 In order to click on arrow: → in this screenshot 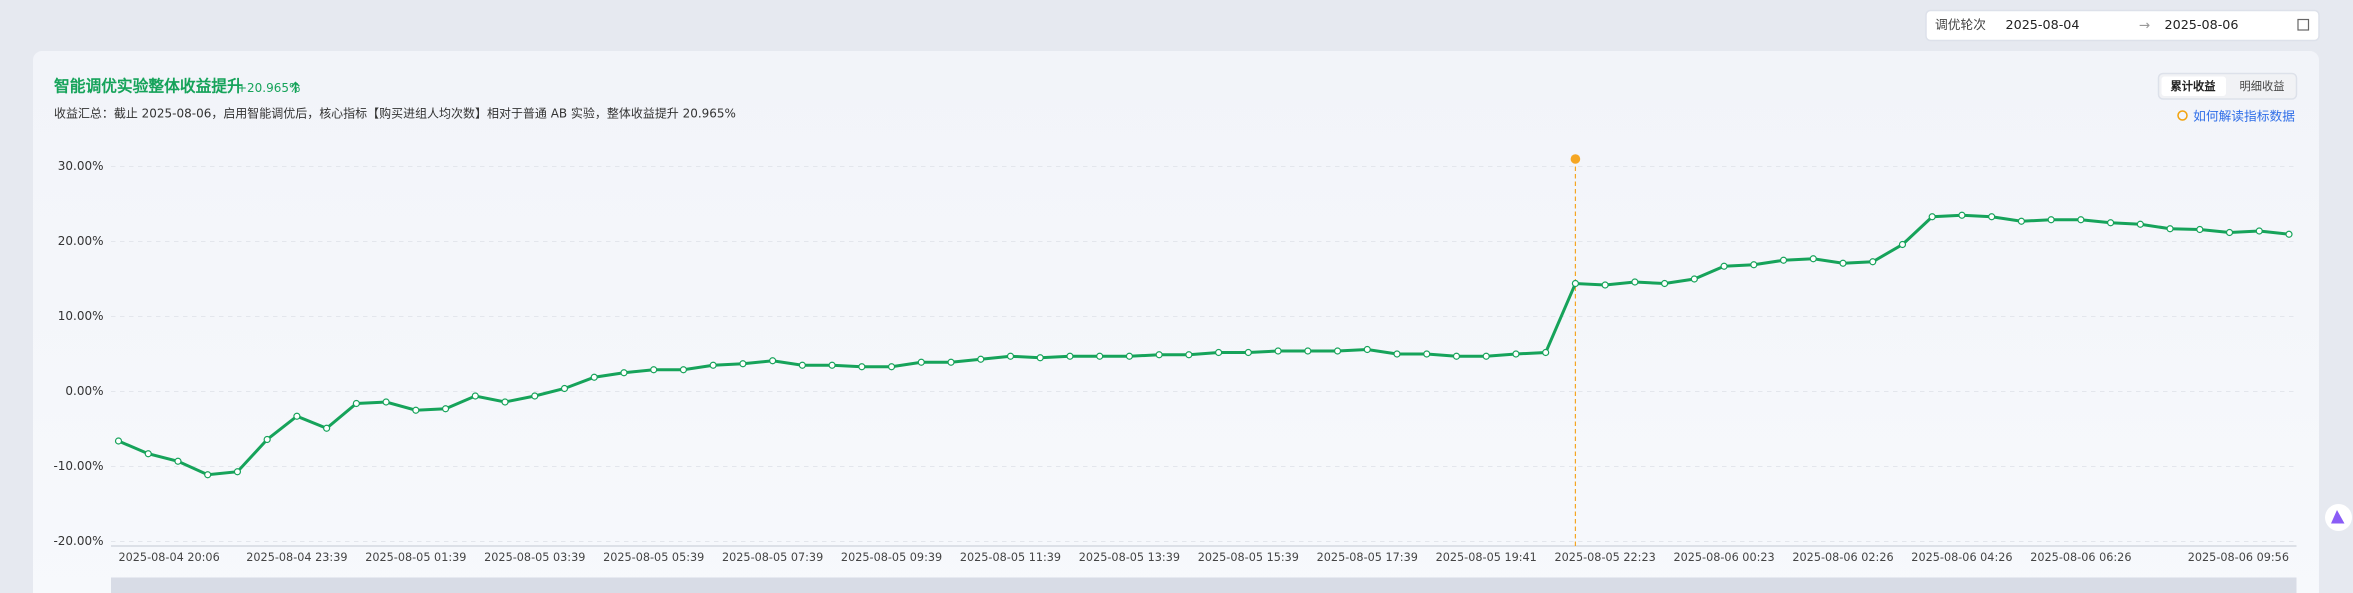, I will do `click(2144, 26)`.